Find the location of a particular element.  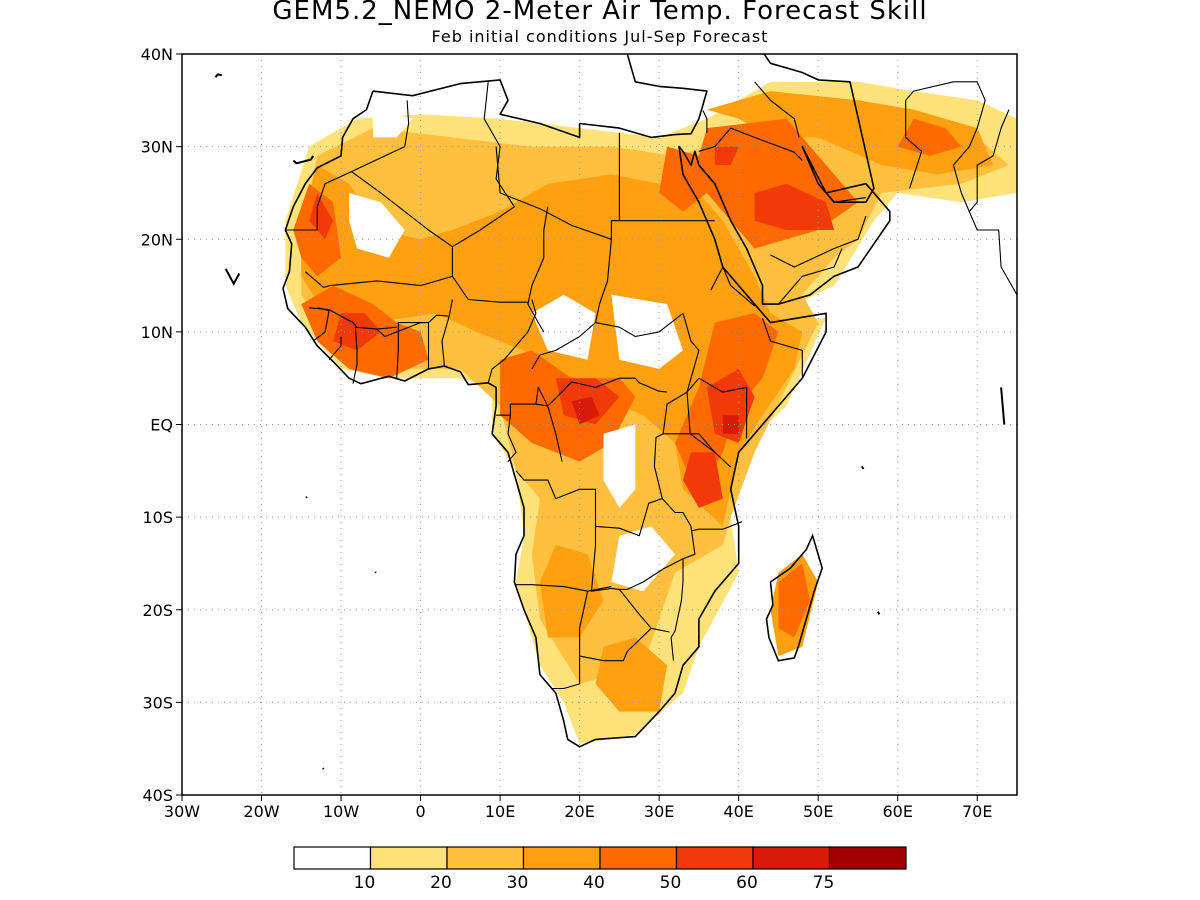

madagascar-coastline is located at coordinates (794, 597).